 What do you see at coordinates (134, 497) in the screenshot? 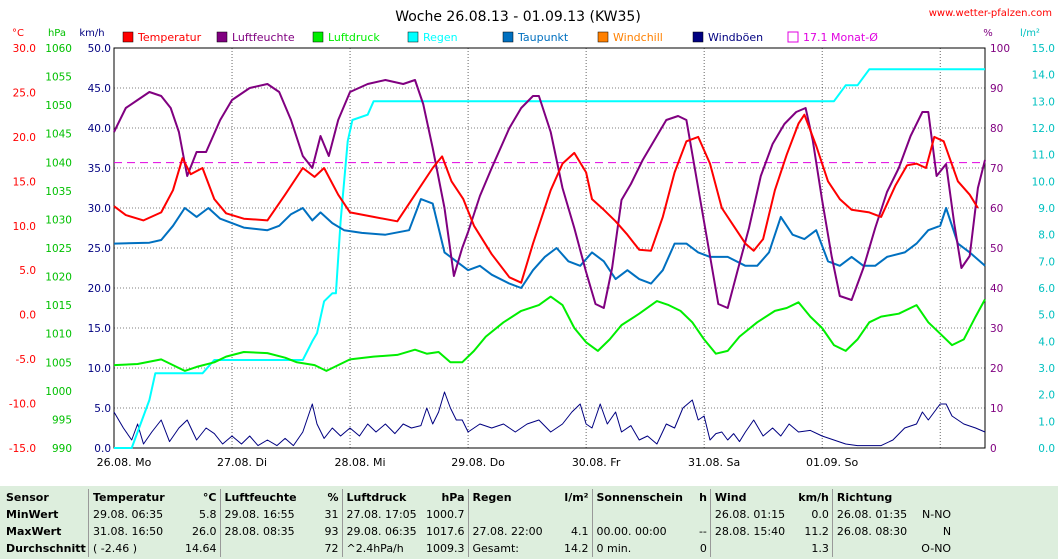
I see `header-temperature: Temperatur` at bounding box center [134, 497].